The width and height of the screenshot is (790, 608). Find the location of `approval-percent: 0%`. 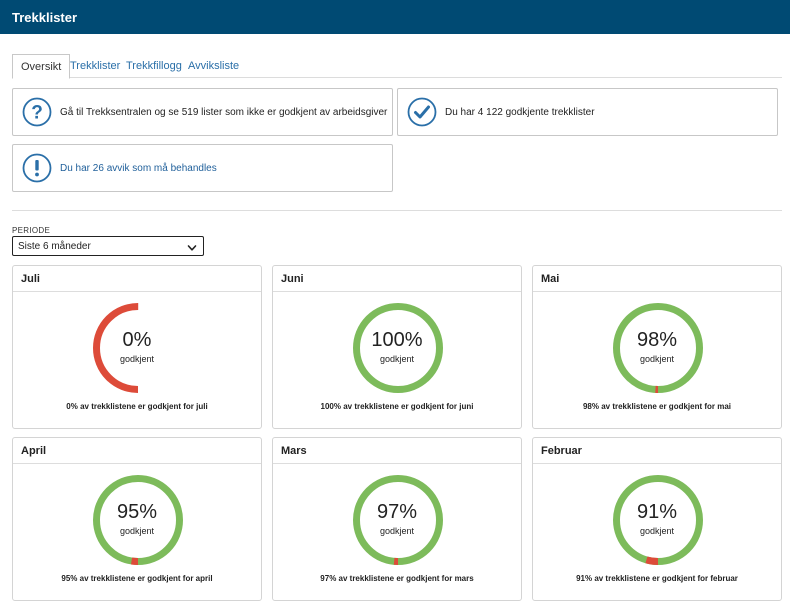

approval-percent: 0% is located at coordinates (137, 340).